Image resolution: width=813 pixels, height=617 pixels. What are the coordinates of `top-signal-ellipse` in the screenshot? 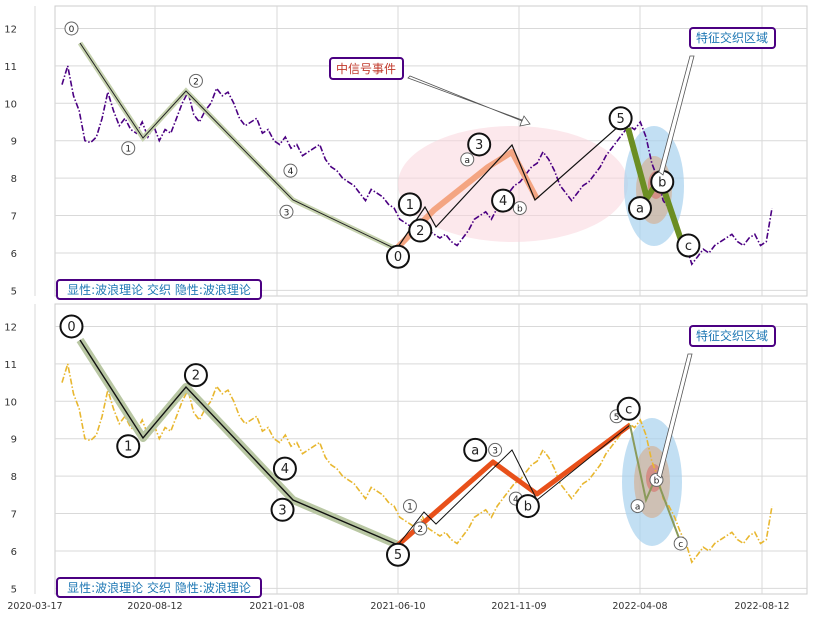 It's located at (513, 184).